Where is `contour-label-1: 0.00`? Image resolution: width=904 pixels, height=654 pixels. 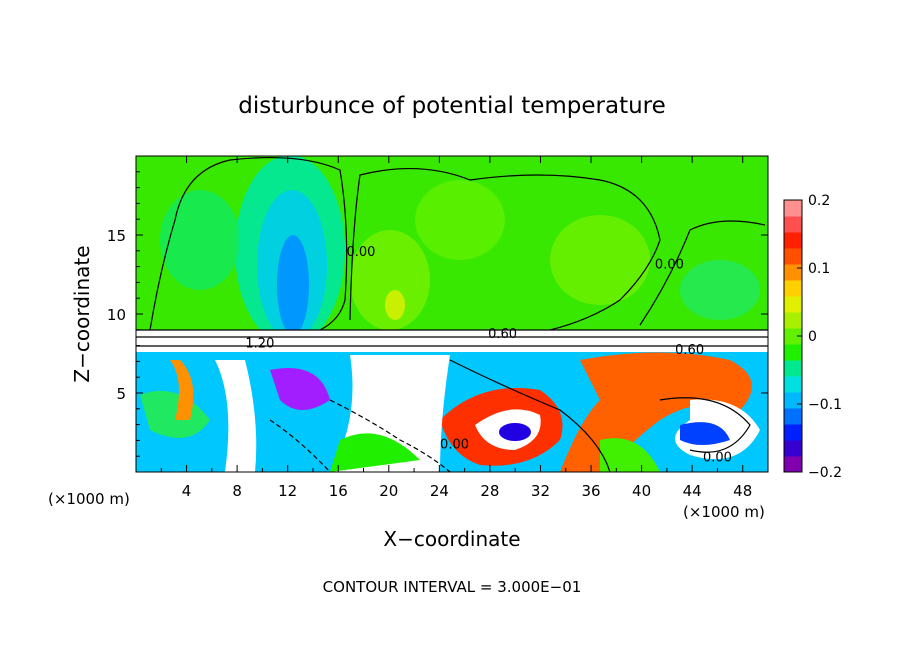 contour-label-1: 0.00 is located at coordinates (669, 265).